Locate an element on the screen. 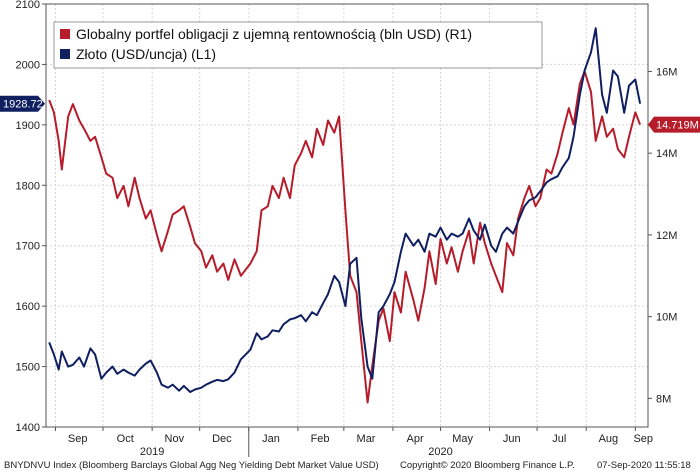 The height and width of the screenshot is (473, 700). legend-box is located at coordinates (298, 45).